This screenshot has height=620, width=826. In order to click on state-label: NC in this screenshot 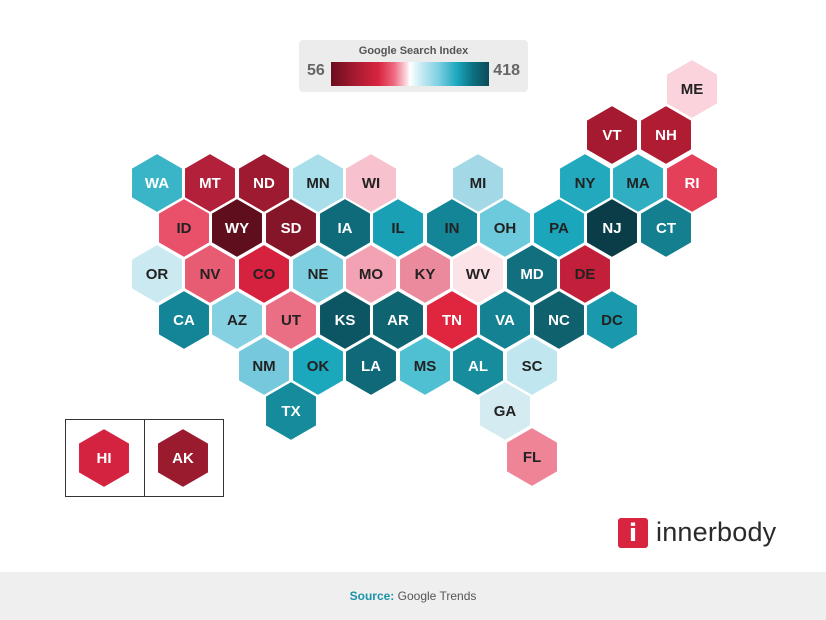, I will do `click(559, 320)`.